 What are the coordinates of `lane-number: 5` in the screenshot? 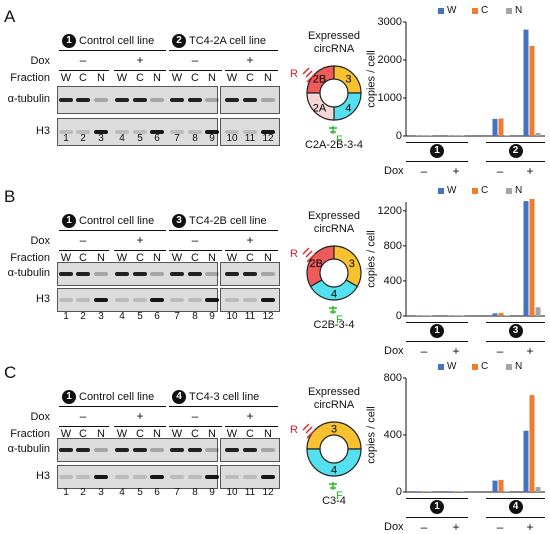 It's located at (140, 139).